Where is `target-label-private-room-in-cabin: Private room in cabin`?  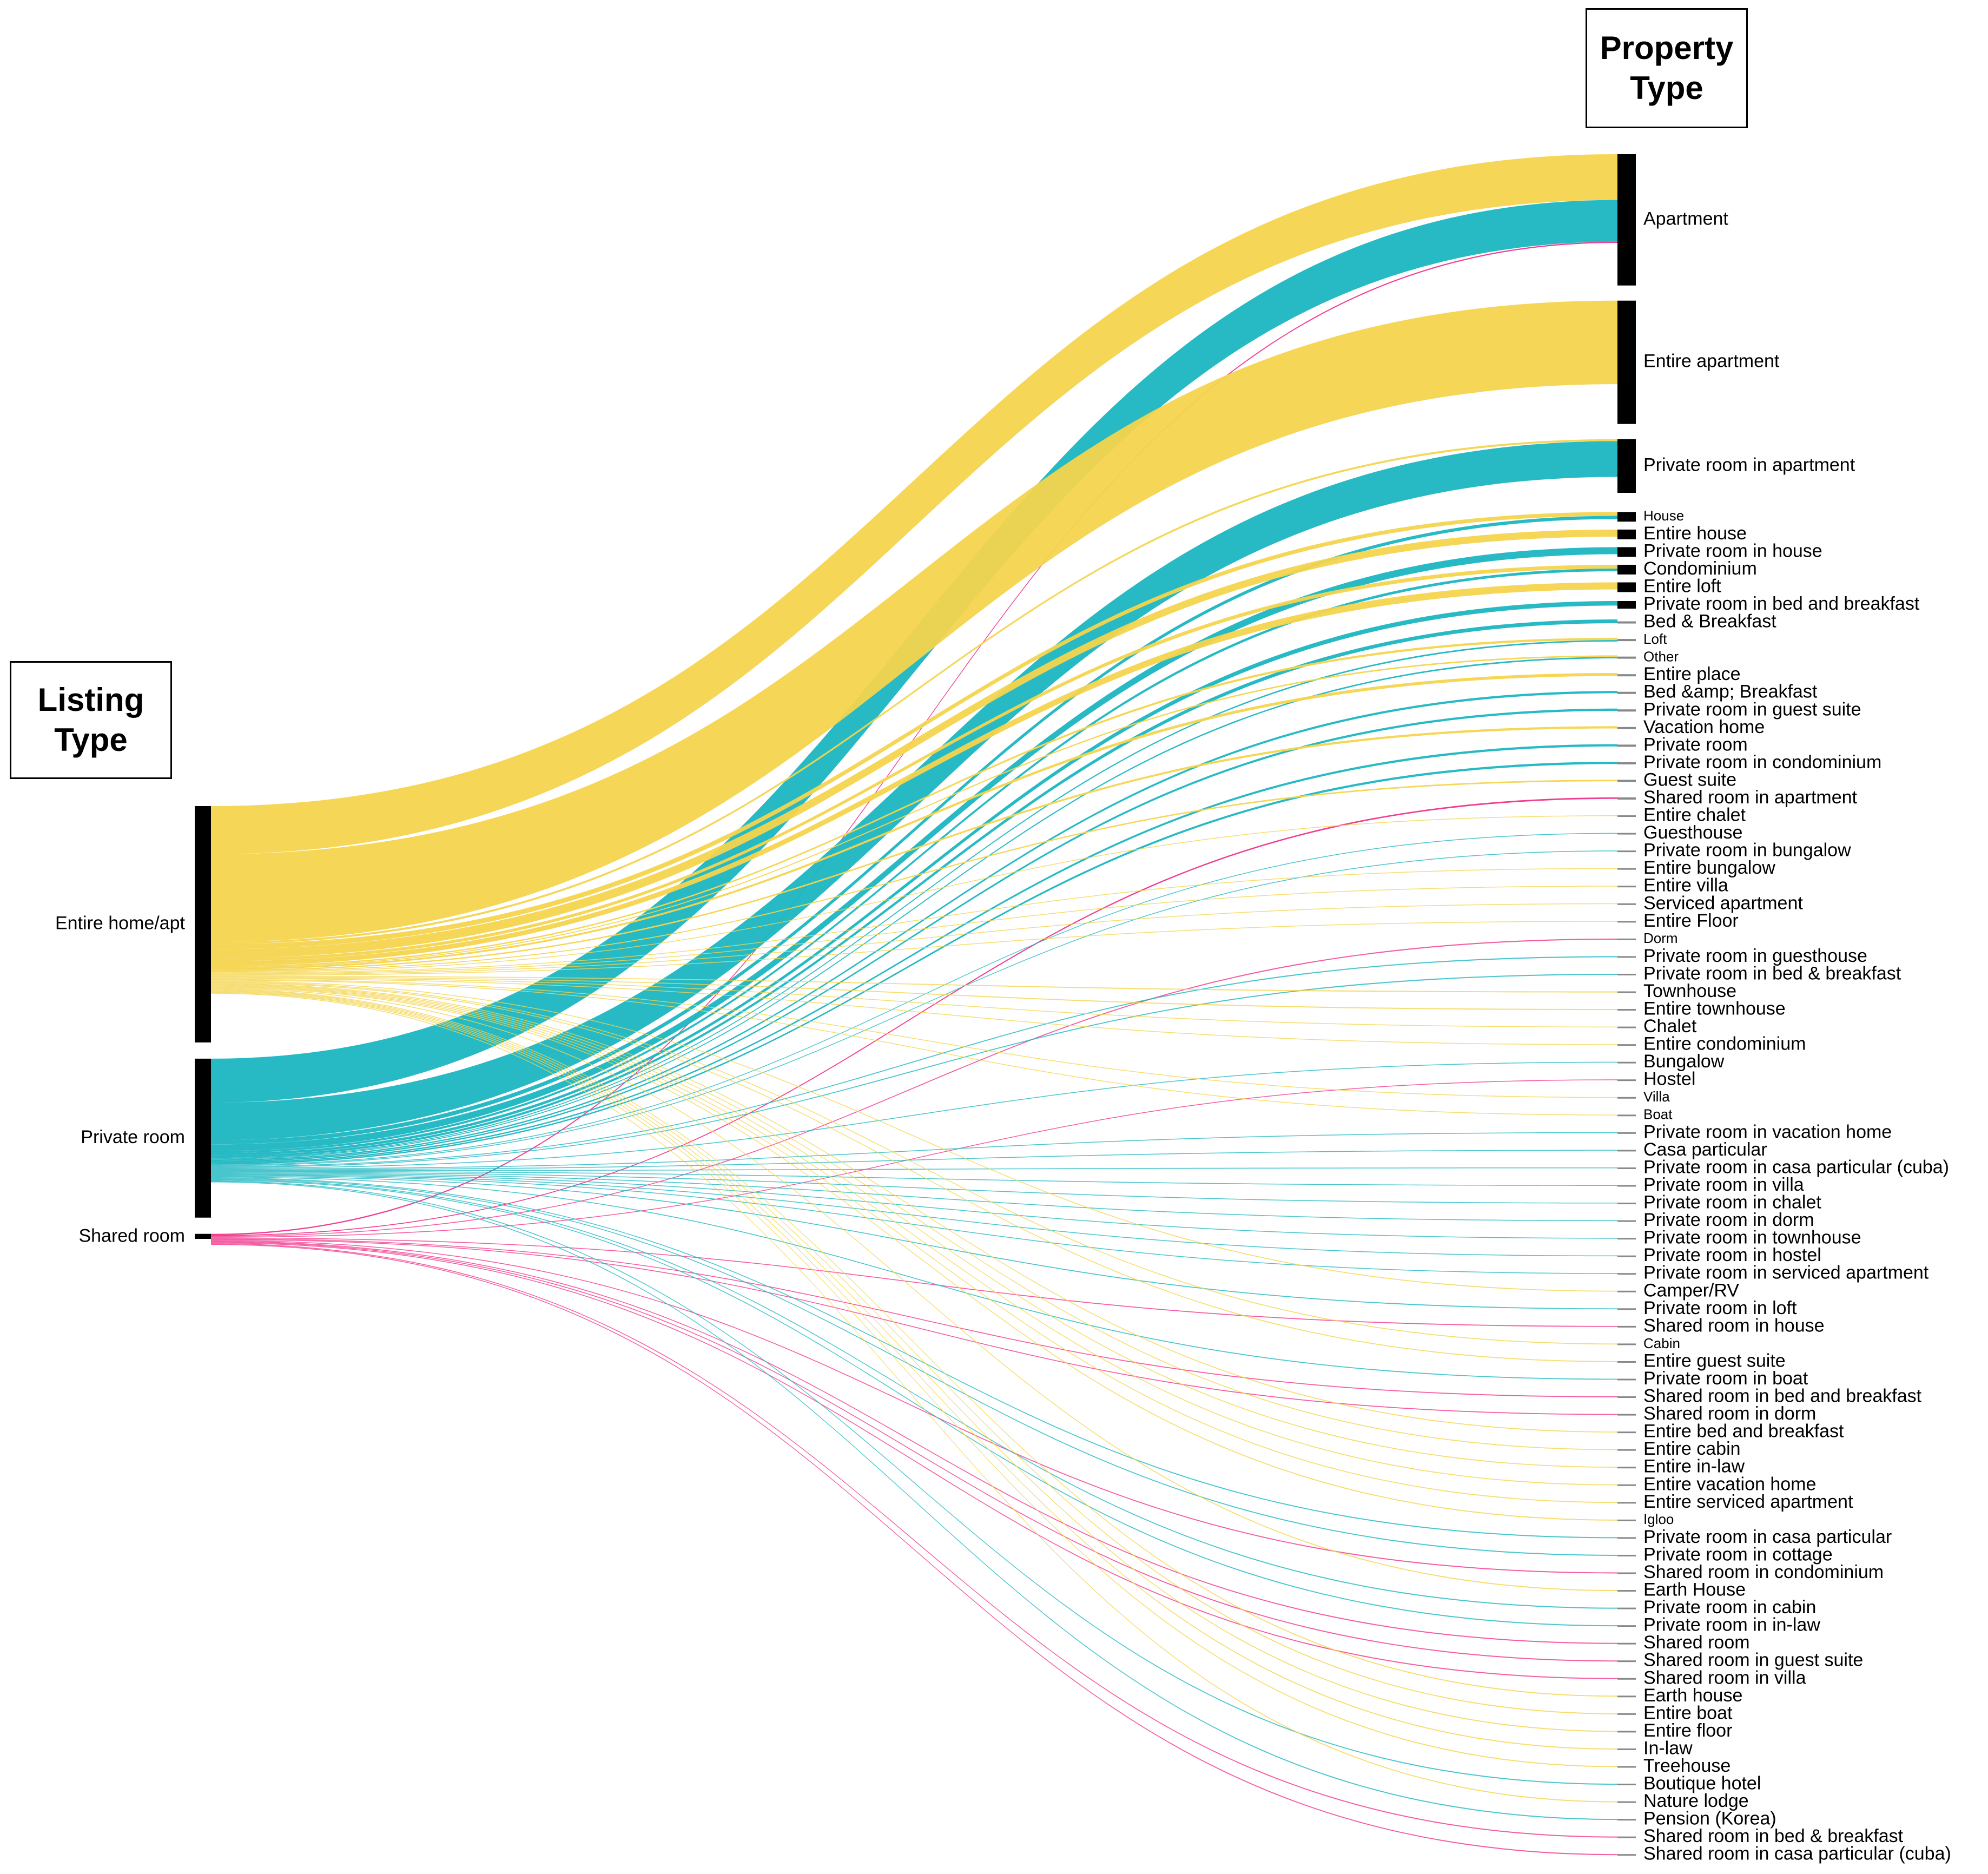
target-label-private-room-in-cabin: Private room in cabin is located at coordinates (1729, 1607).